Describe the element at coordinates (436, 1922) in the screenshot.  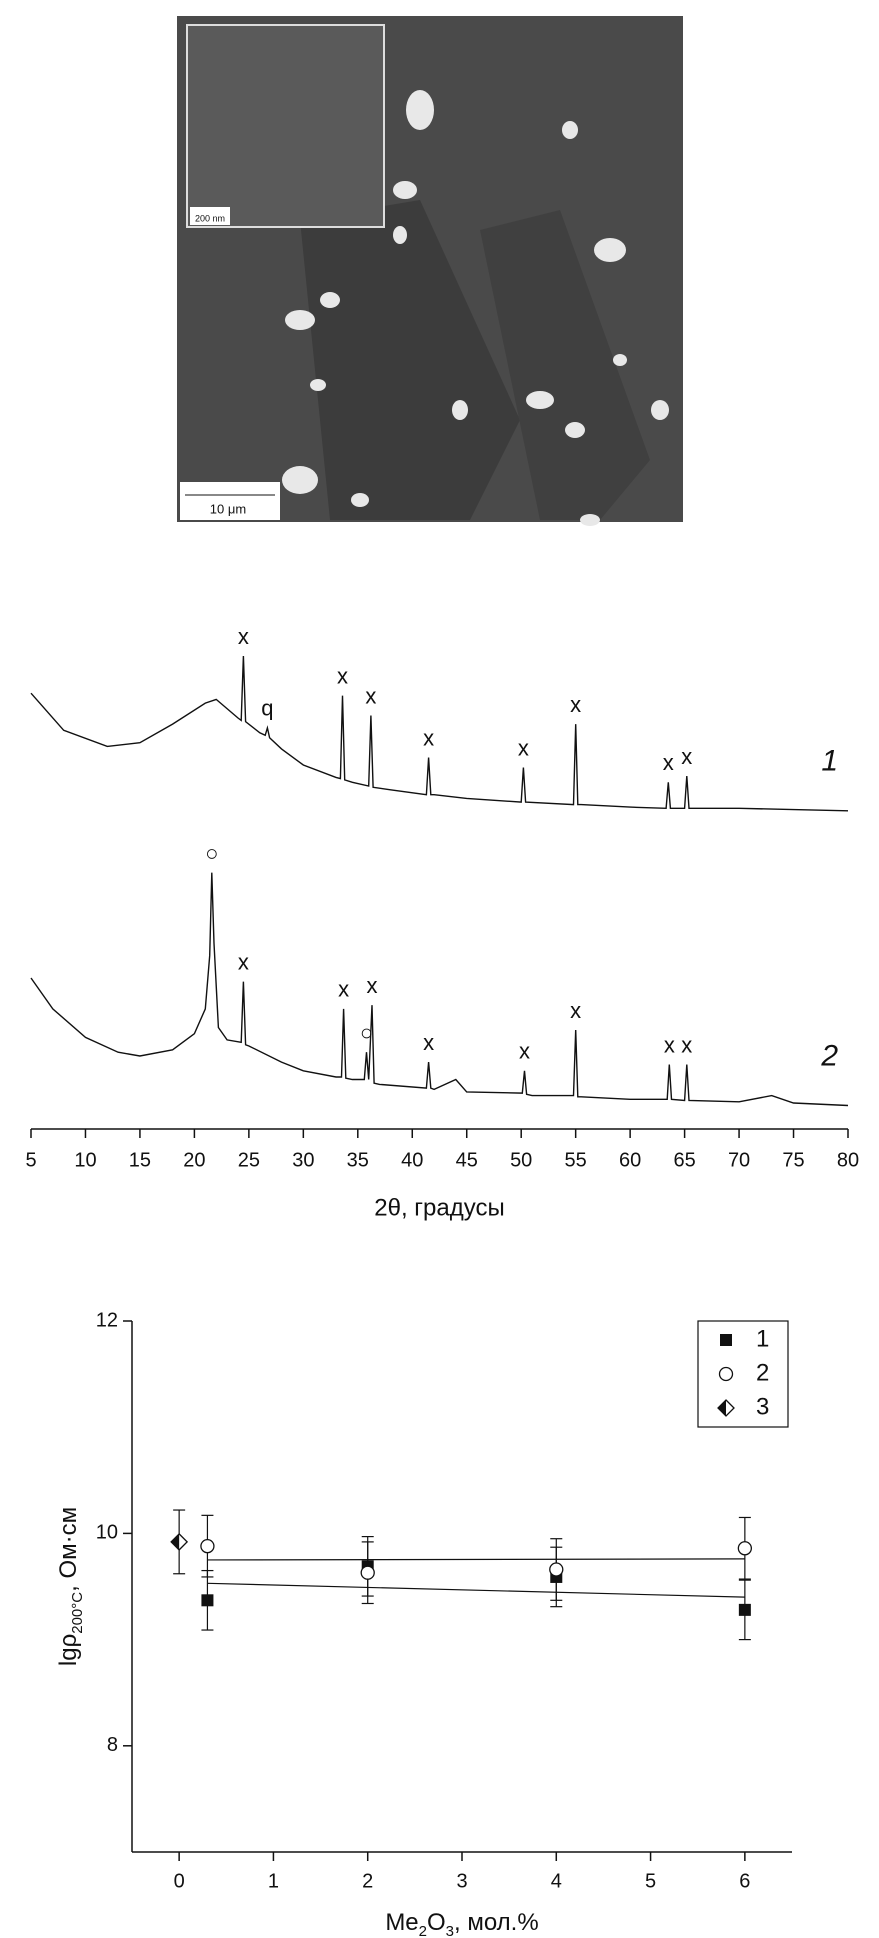
I see `label-part: O` at that location.